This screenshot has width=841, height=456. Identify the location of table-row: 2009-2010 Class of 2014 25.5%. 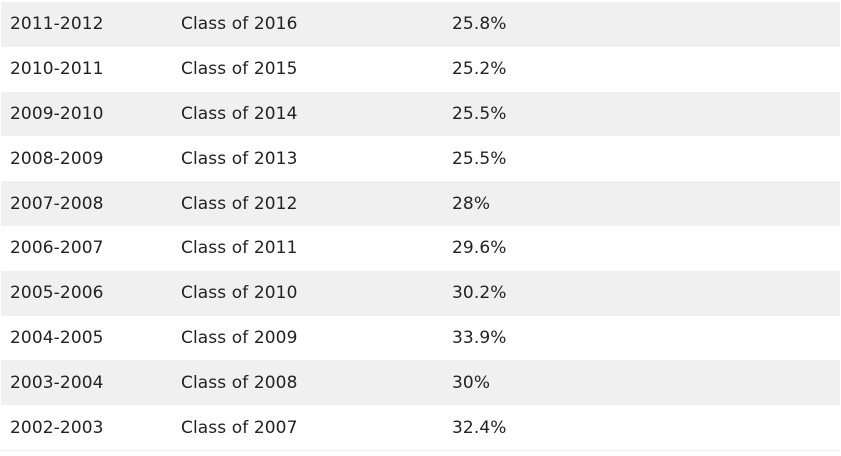
(420, 114).